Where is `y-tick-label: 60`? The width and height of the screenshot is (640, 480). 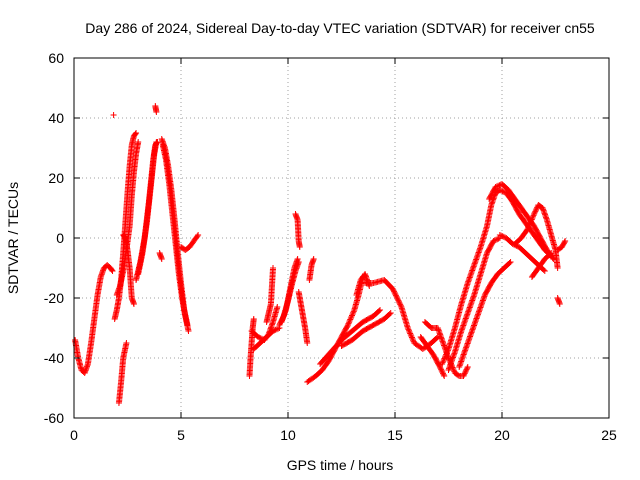
y-tick-label: 60 is located at coordinates (56, 58).